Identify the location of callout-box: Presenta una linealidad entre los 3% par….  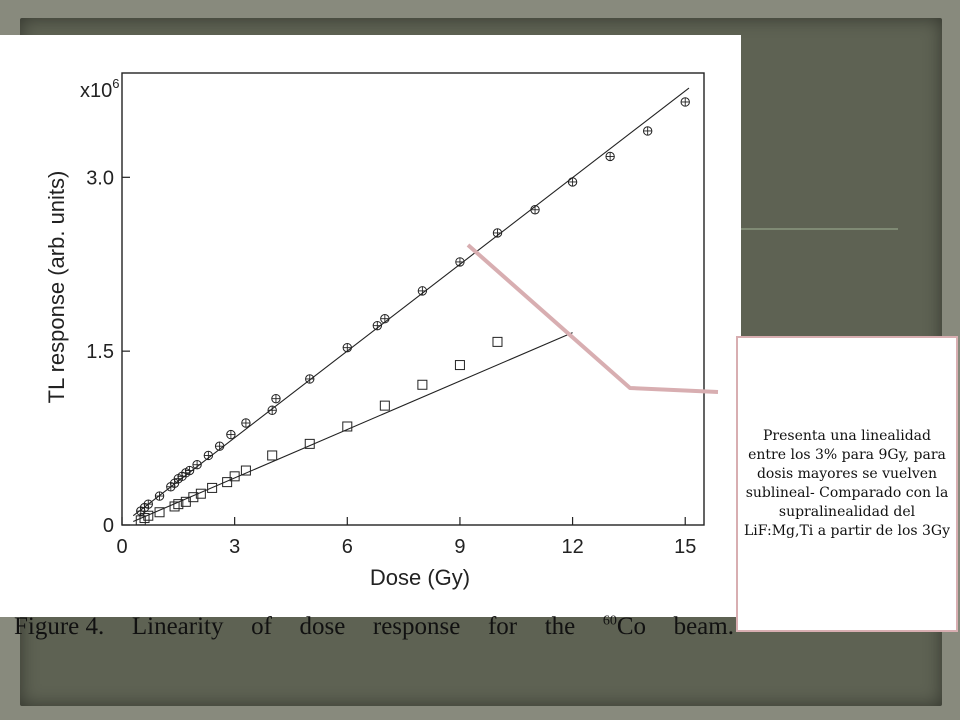
(847, 484).